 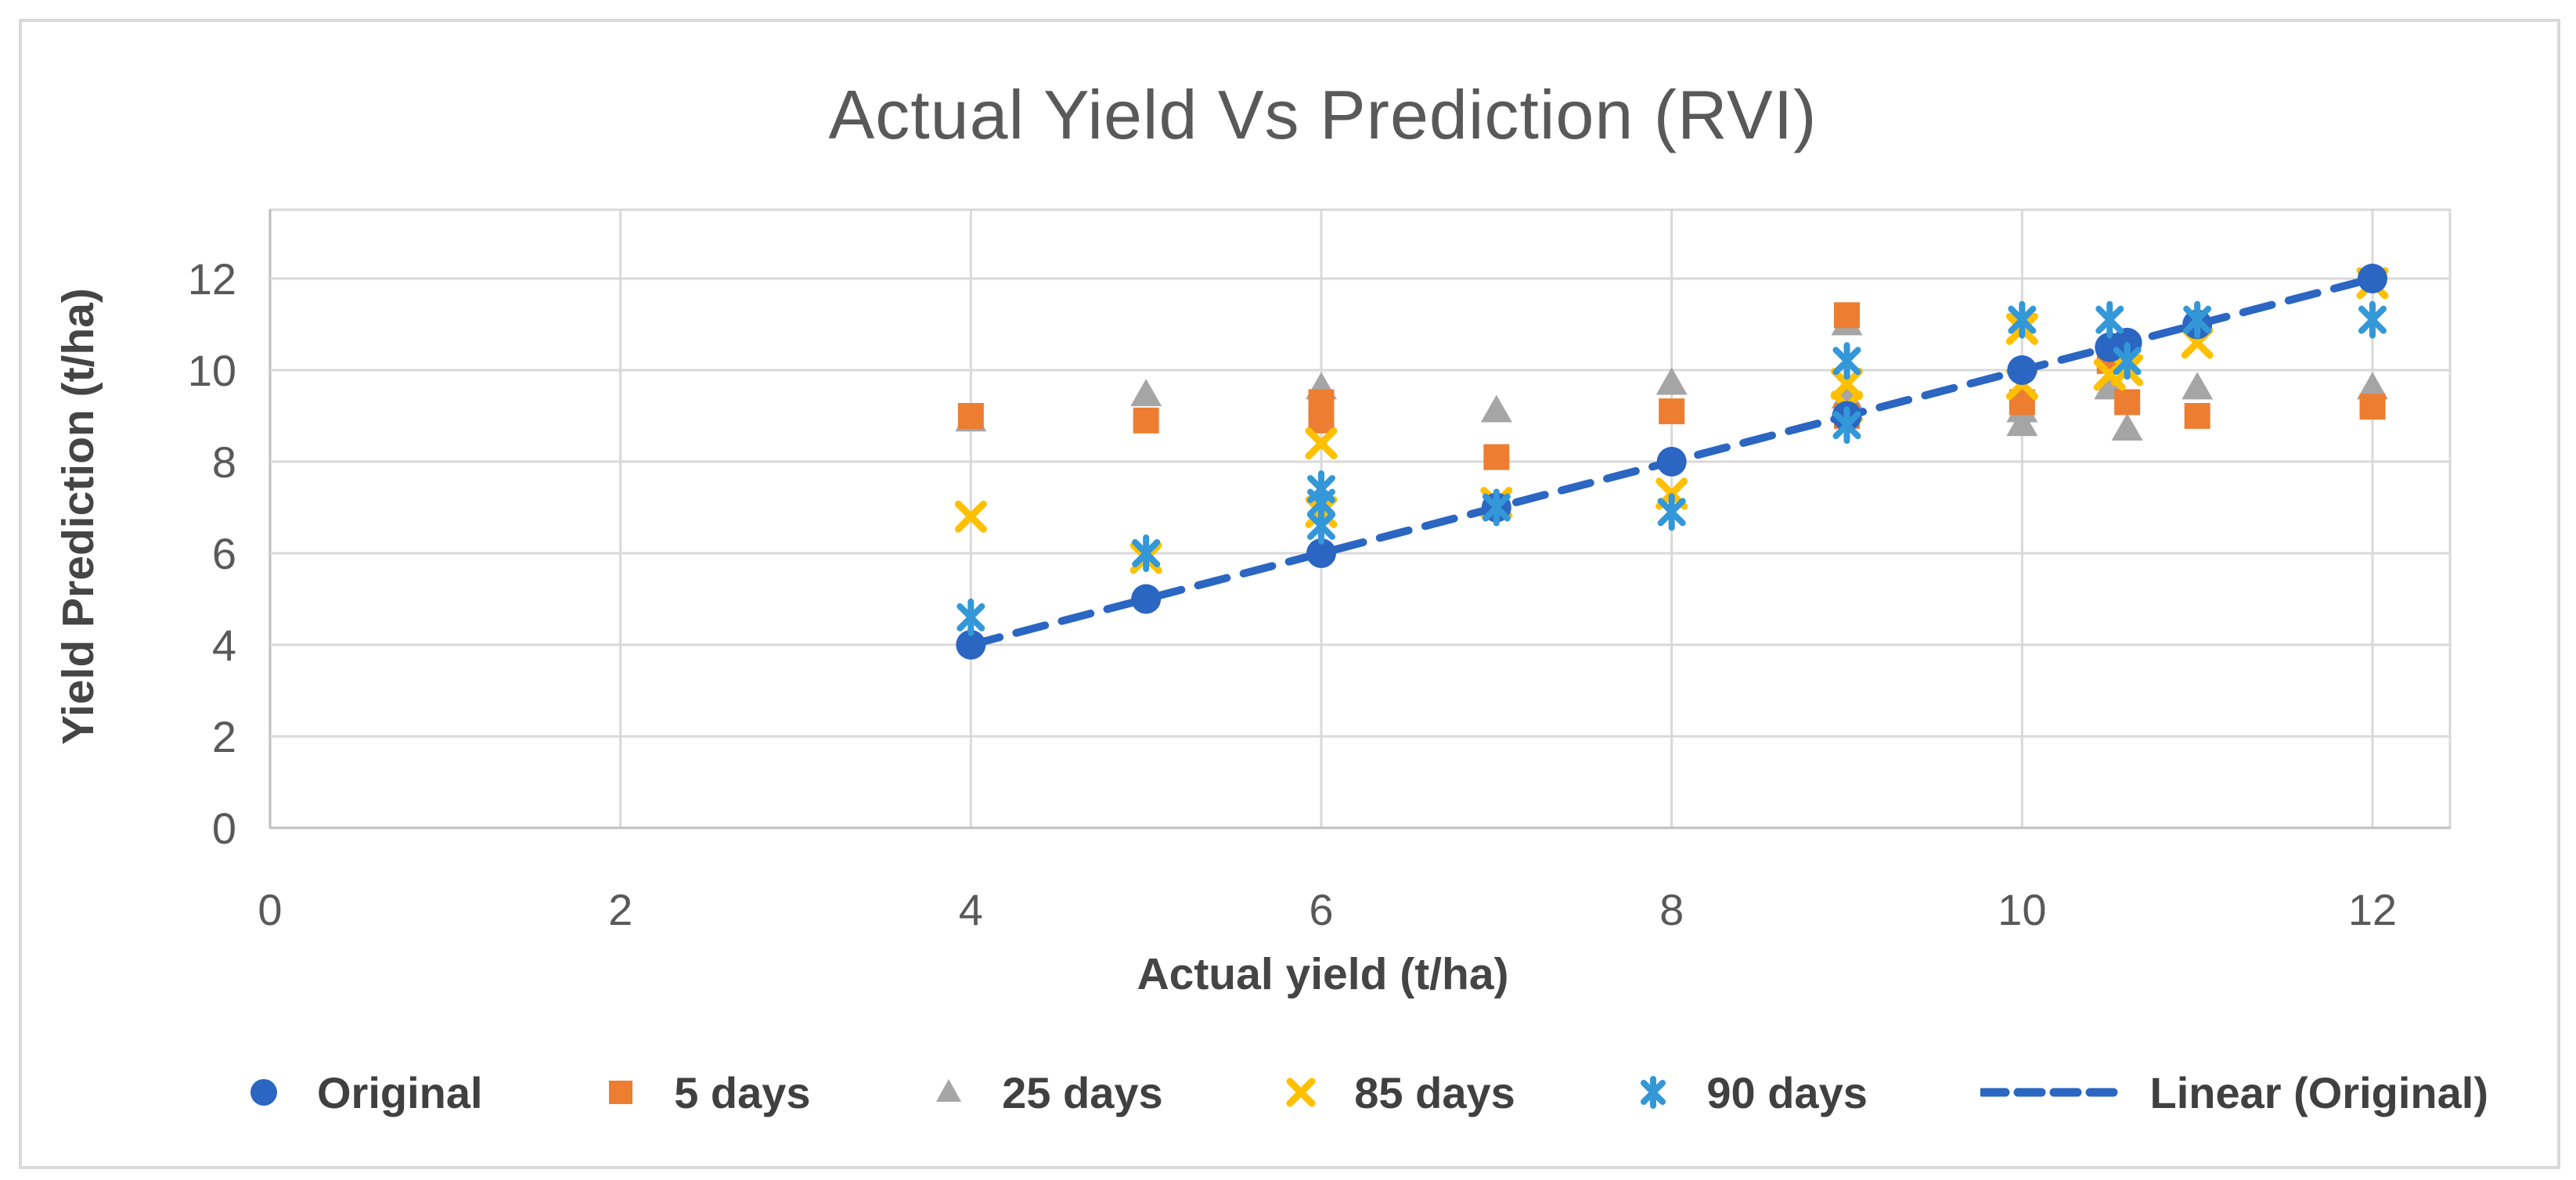 I want to click on legend-item-85-days: 85 days, so click(x=1395, y=1092).